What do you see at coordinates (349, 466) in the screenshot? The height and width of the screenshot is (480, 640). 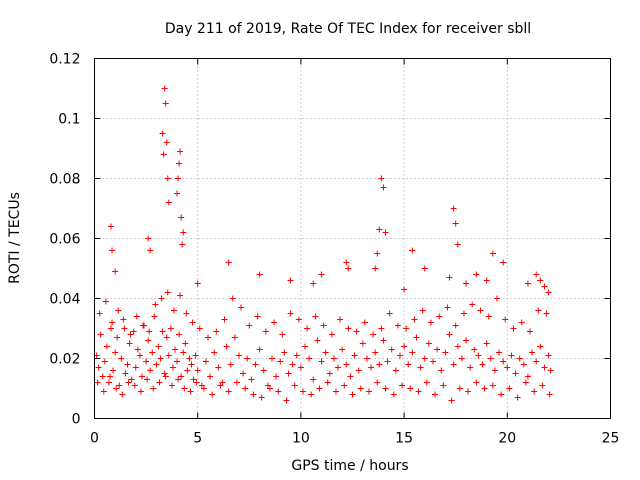 I see `x-axis-label: GPS time / hours` at bounding box center [349, 466].